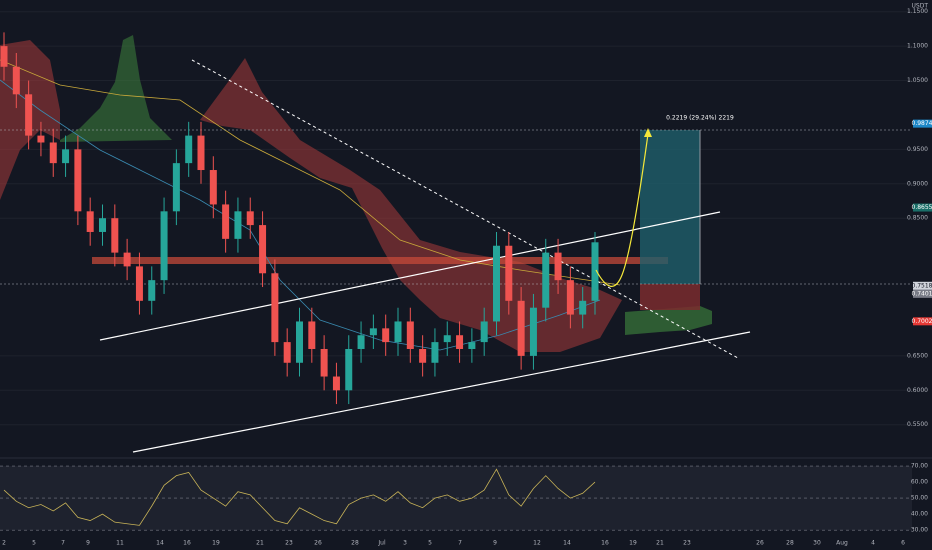  I want to click on x-tick-label: 28, so click(790, 543).